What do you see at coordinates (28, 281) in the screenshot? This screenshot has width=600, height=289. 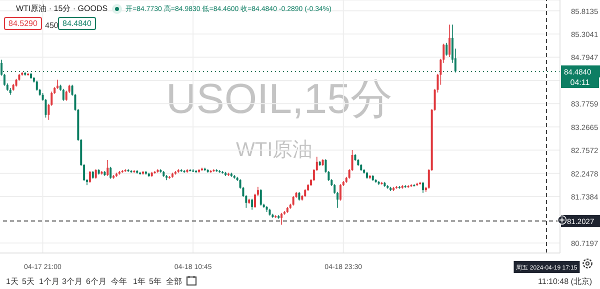 I see `text: 5天` at bounding box center [28, 281].